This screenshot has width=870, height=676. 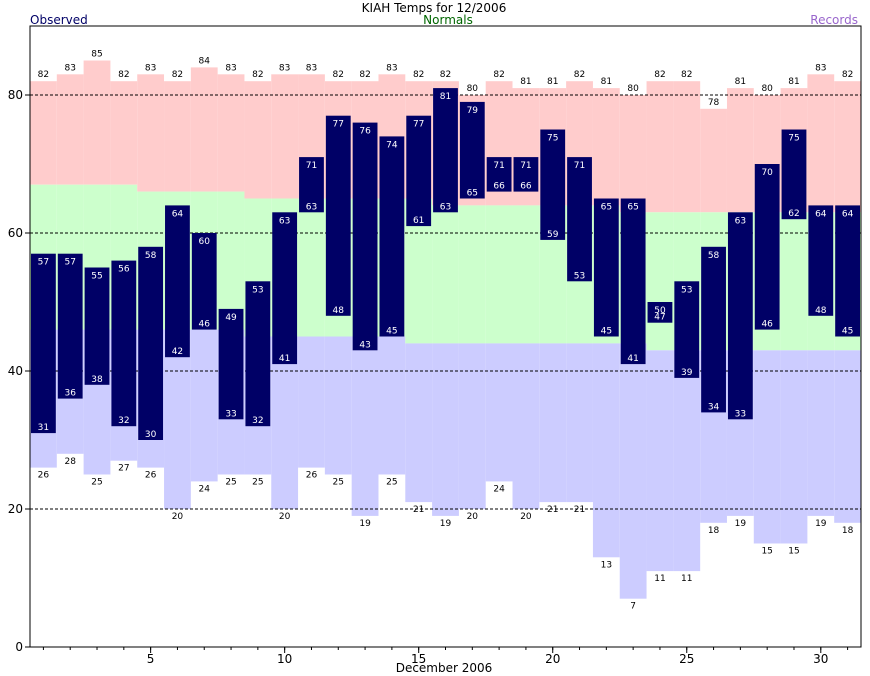 I want to click on record-low-label: 11, so click(x=686, y=579).